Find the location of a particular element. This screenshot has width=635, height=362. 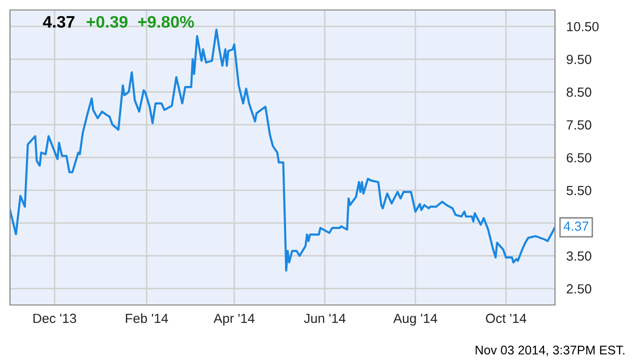

y-tick-label: 3.50 is located at coordinates (579, 256).